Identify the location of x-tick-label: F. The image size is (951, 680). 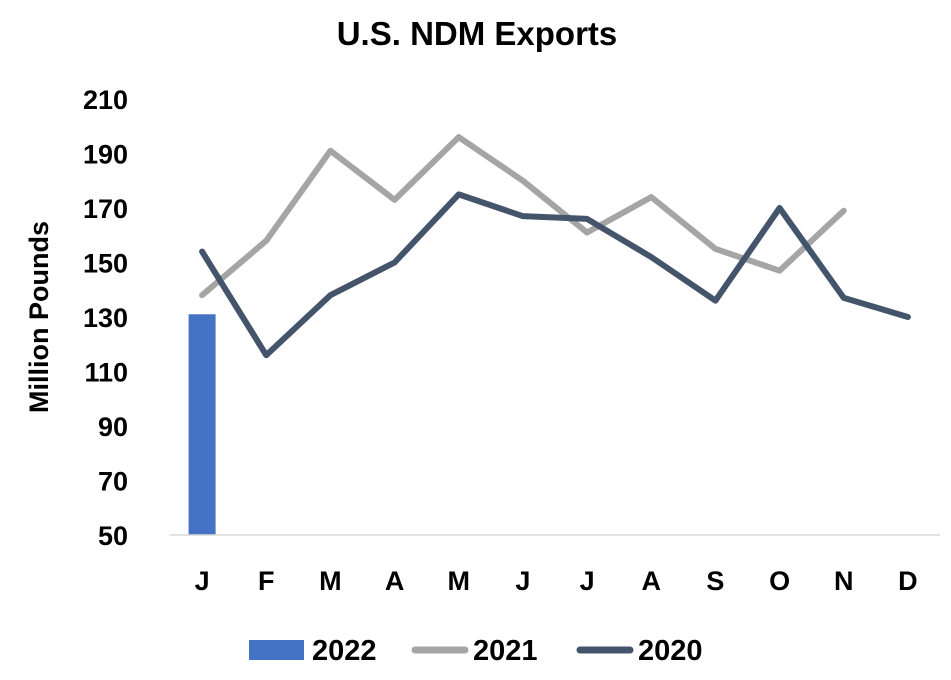
(266, 581).